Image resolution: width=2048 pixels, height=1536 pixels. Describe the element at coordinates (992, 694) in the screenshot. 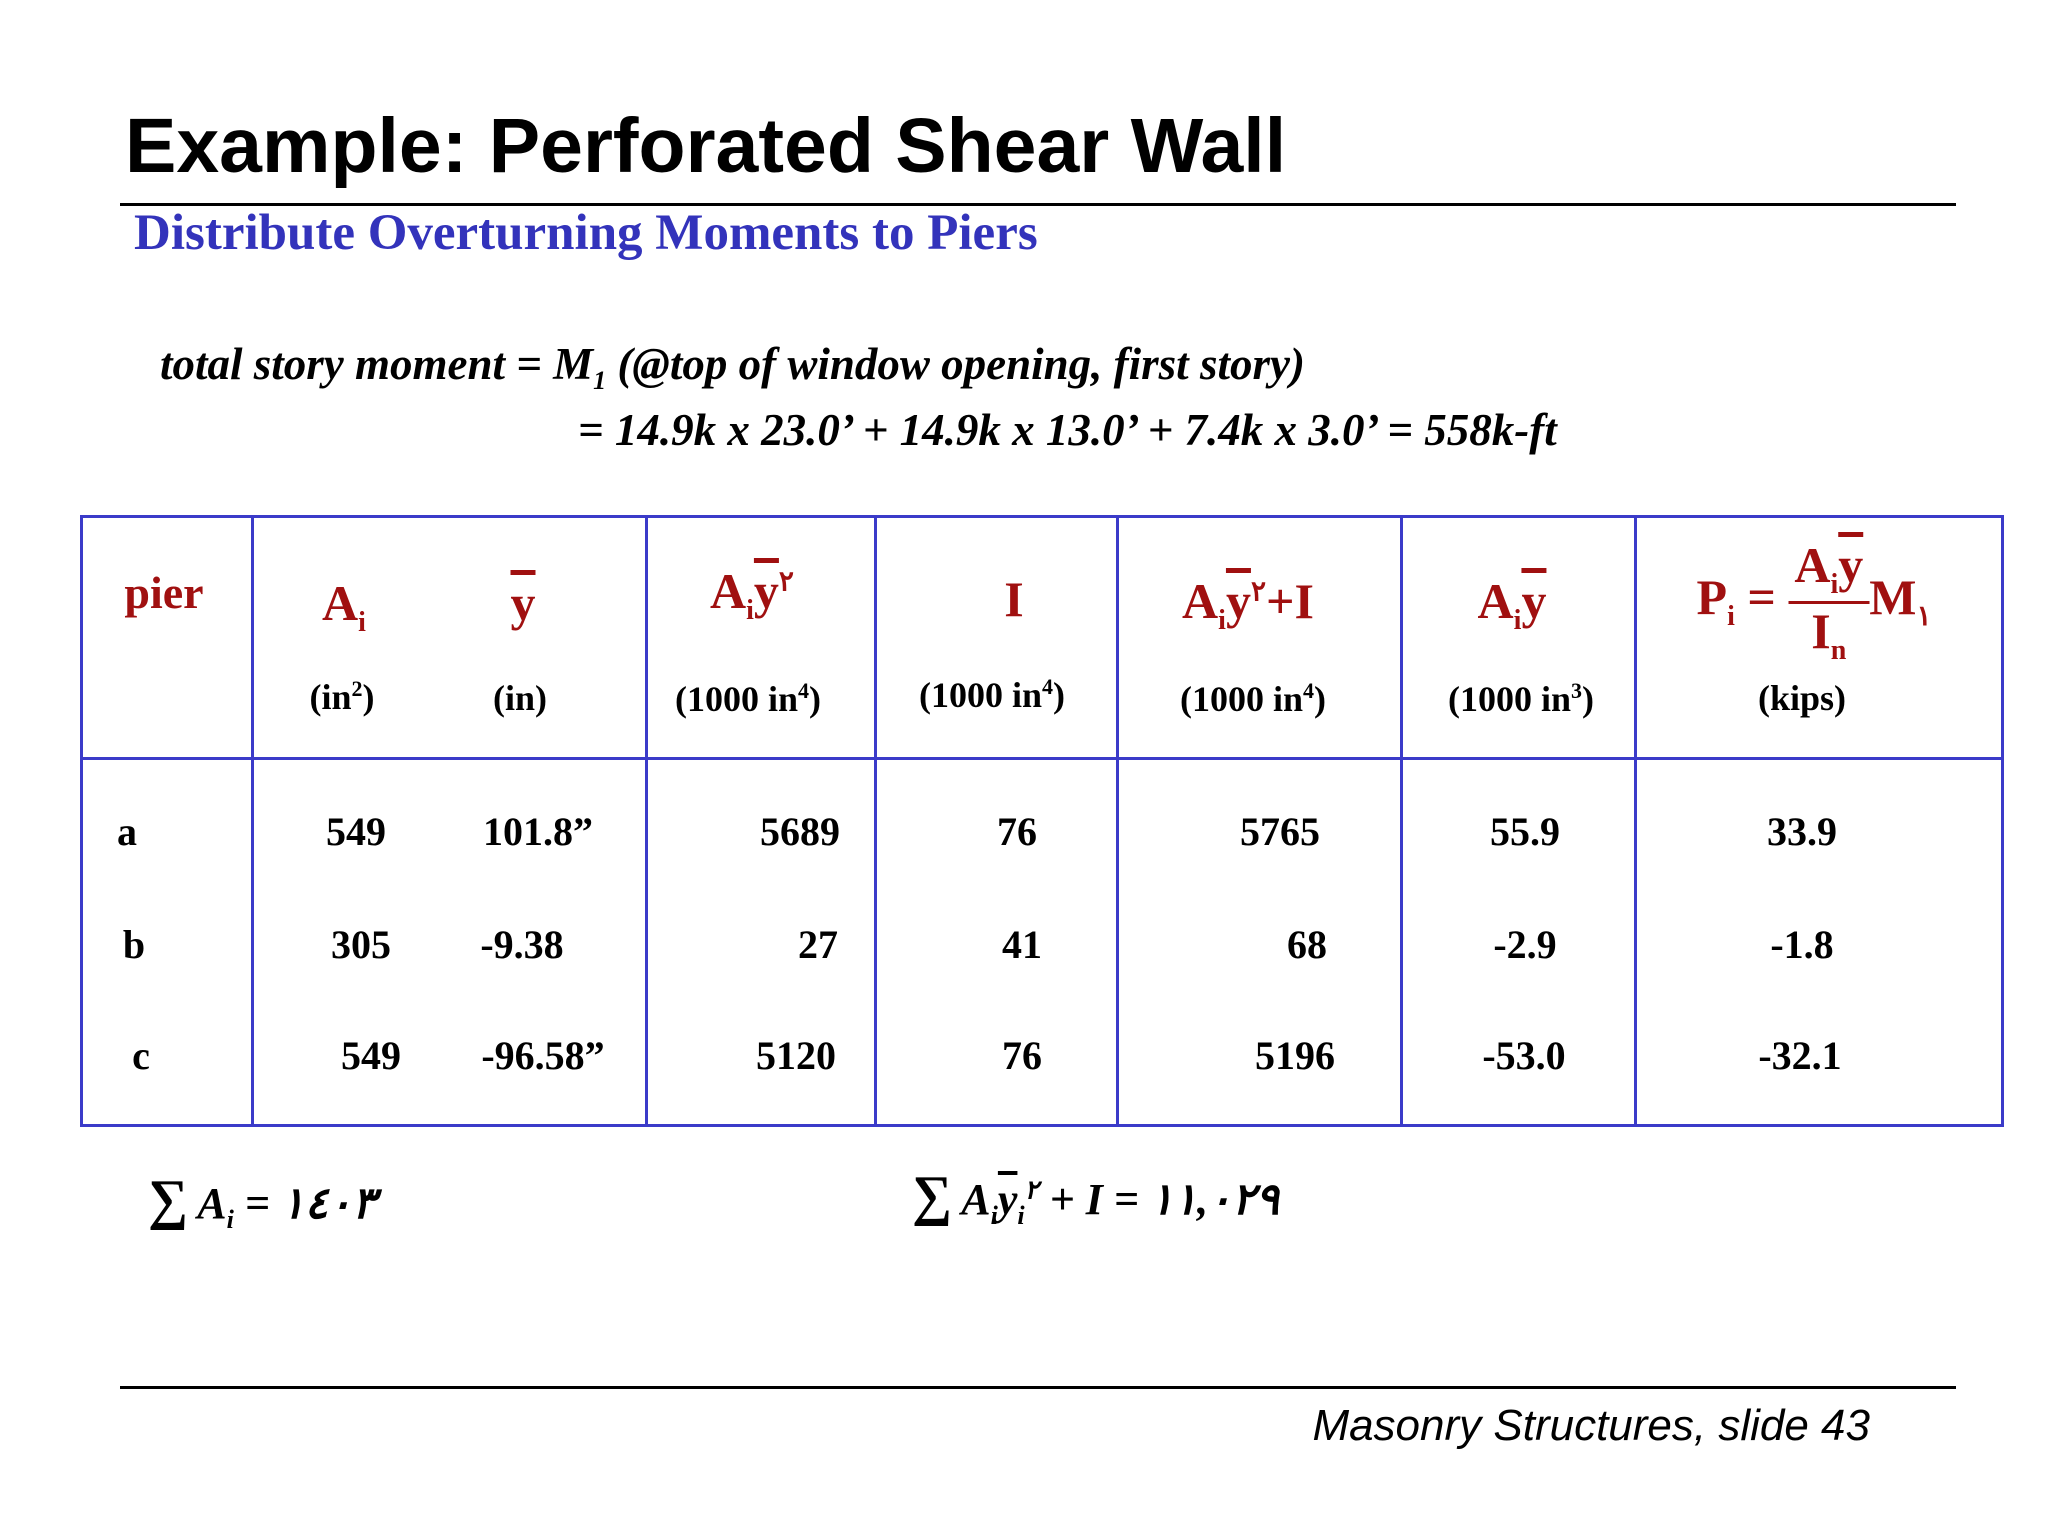

I see `unit-i: (1000 in4)` at that location.